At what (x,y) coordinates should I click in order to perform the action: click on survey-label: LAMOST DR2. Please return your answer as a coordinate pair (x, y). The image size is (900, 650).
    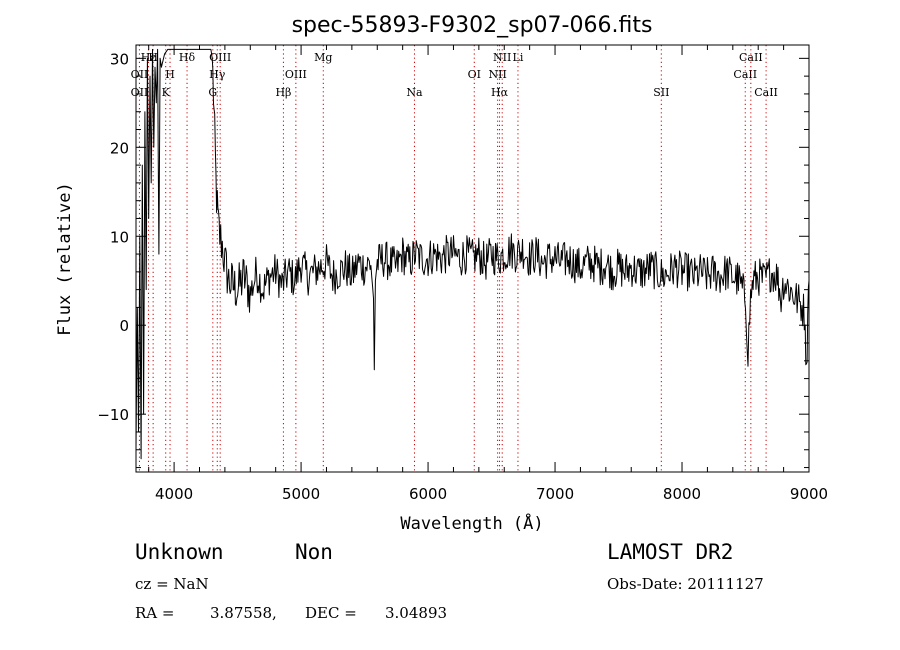
    Looking at the image, I should click on (670, 552).